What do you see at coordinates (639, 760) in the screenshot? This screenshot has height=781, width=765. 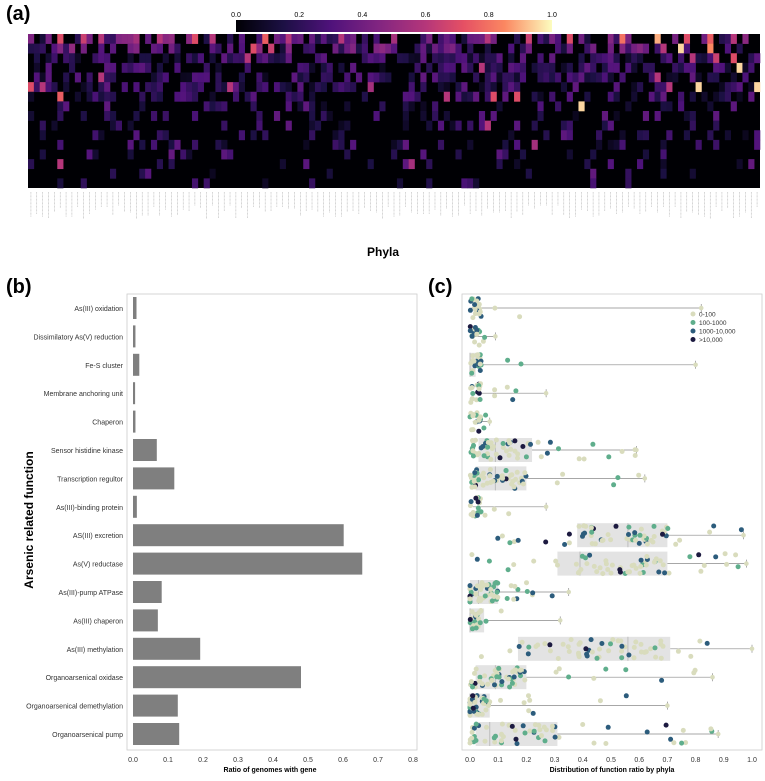 I see `box-x-tick-label: 0.6` at bounding box center [639, 760].